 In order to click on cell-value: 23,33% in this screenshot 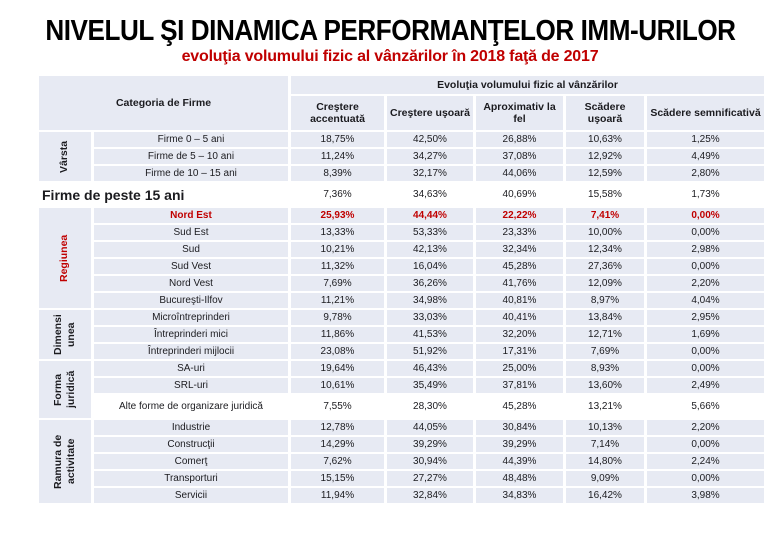, I will do `click(519, 233)`.